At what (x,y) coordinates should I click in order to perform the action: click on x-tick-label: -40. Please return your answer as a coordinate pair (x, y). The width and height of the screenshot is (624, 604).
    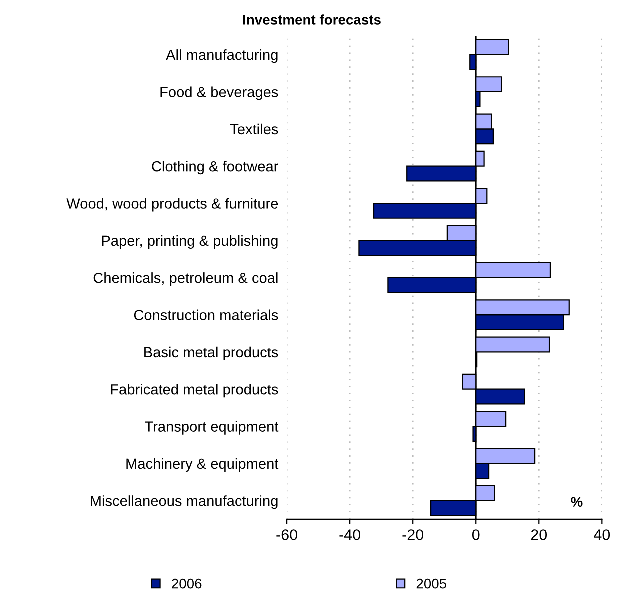
    Looking at the image, I should click on (350, 535).